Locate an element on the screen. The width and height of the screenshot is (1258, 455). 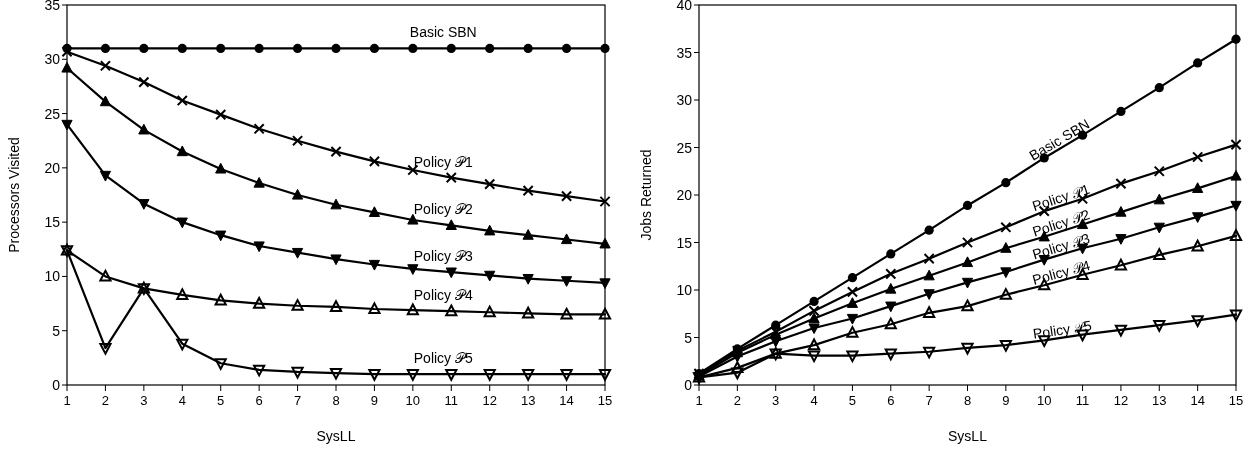
series-label: Policy 𝒫1 is located at coordinates (443, 161).